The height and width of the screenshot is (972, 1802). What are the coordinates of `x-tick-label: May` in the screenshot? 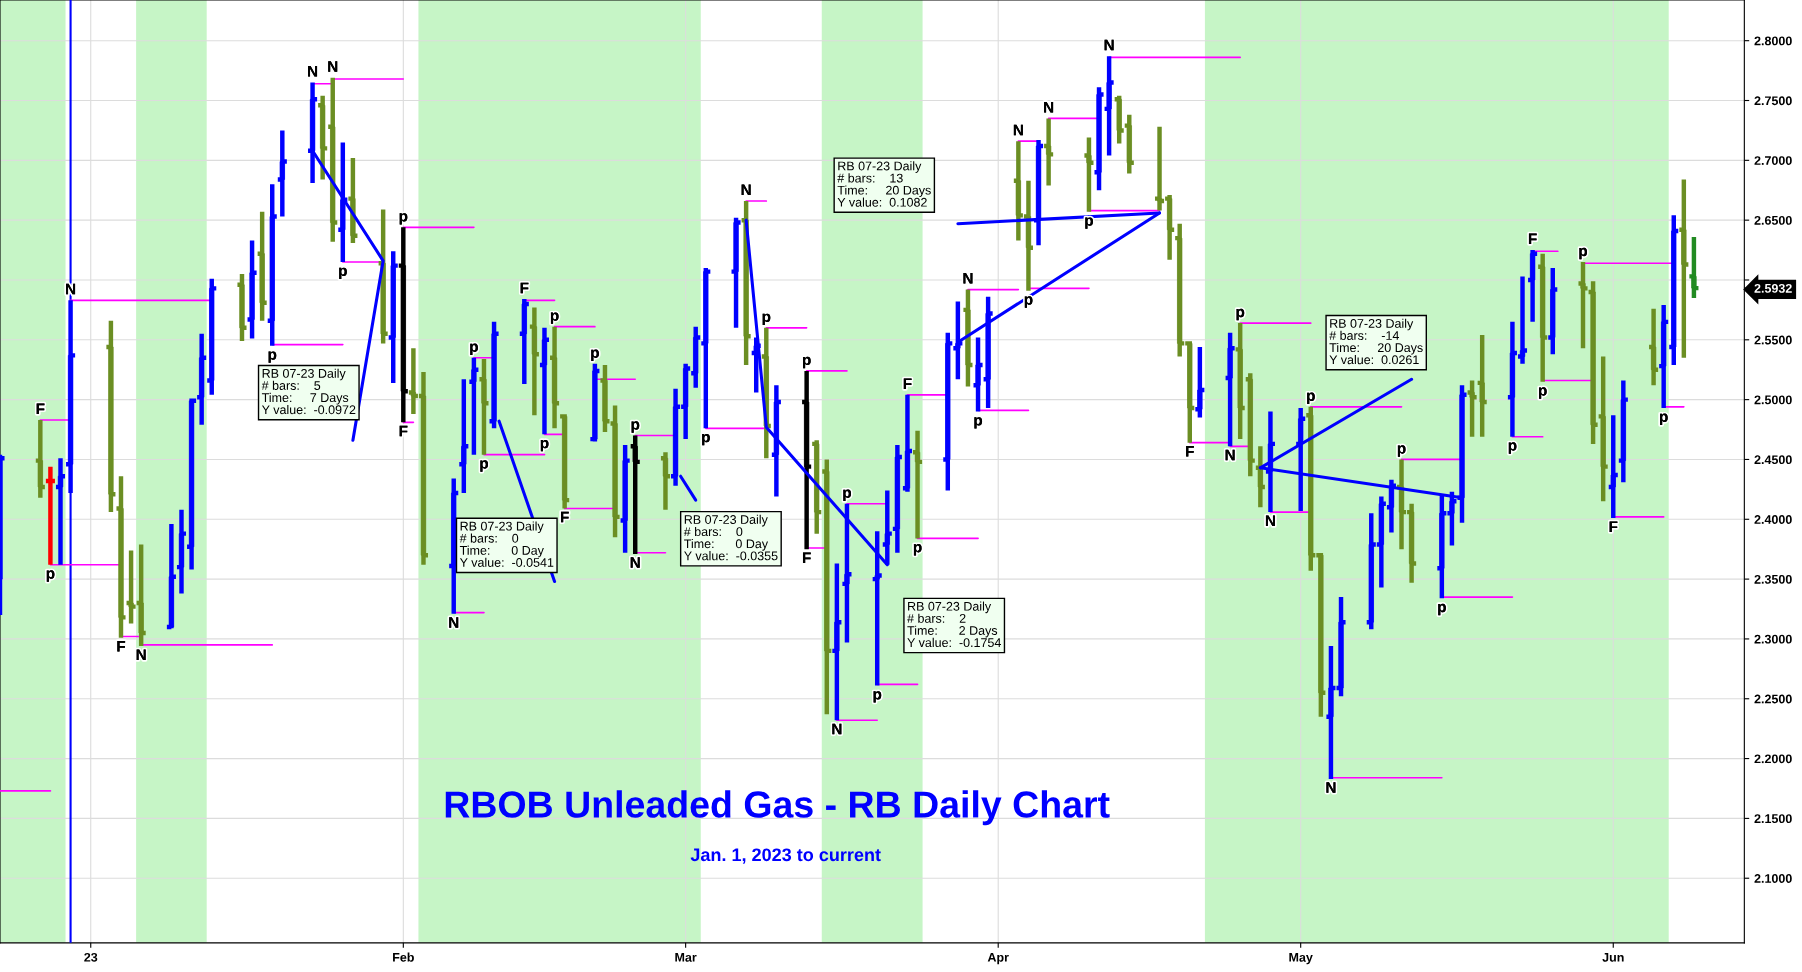 It's located at (1301, 959).